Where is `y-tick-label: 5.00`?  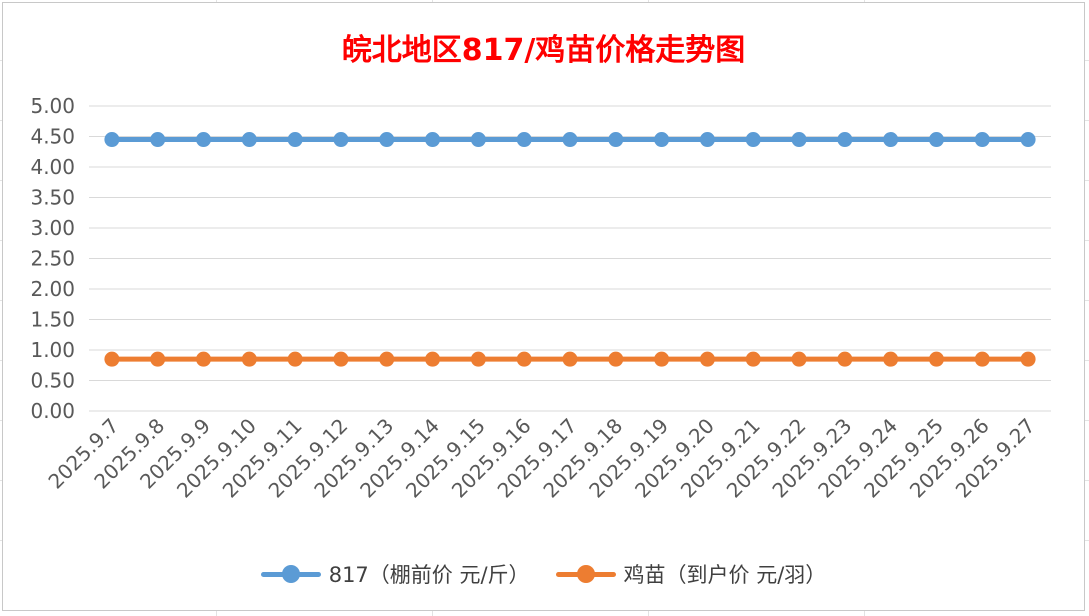 y-tick-label: 5.00 is located at coordinates (52, 106).